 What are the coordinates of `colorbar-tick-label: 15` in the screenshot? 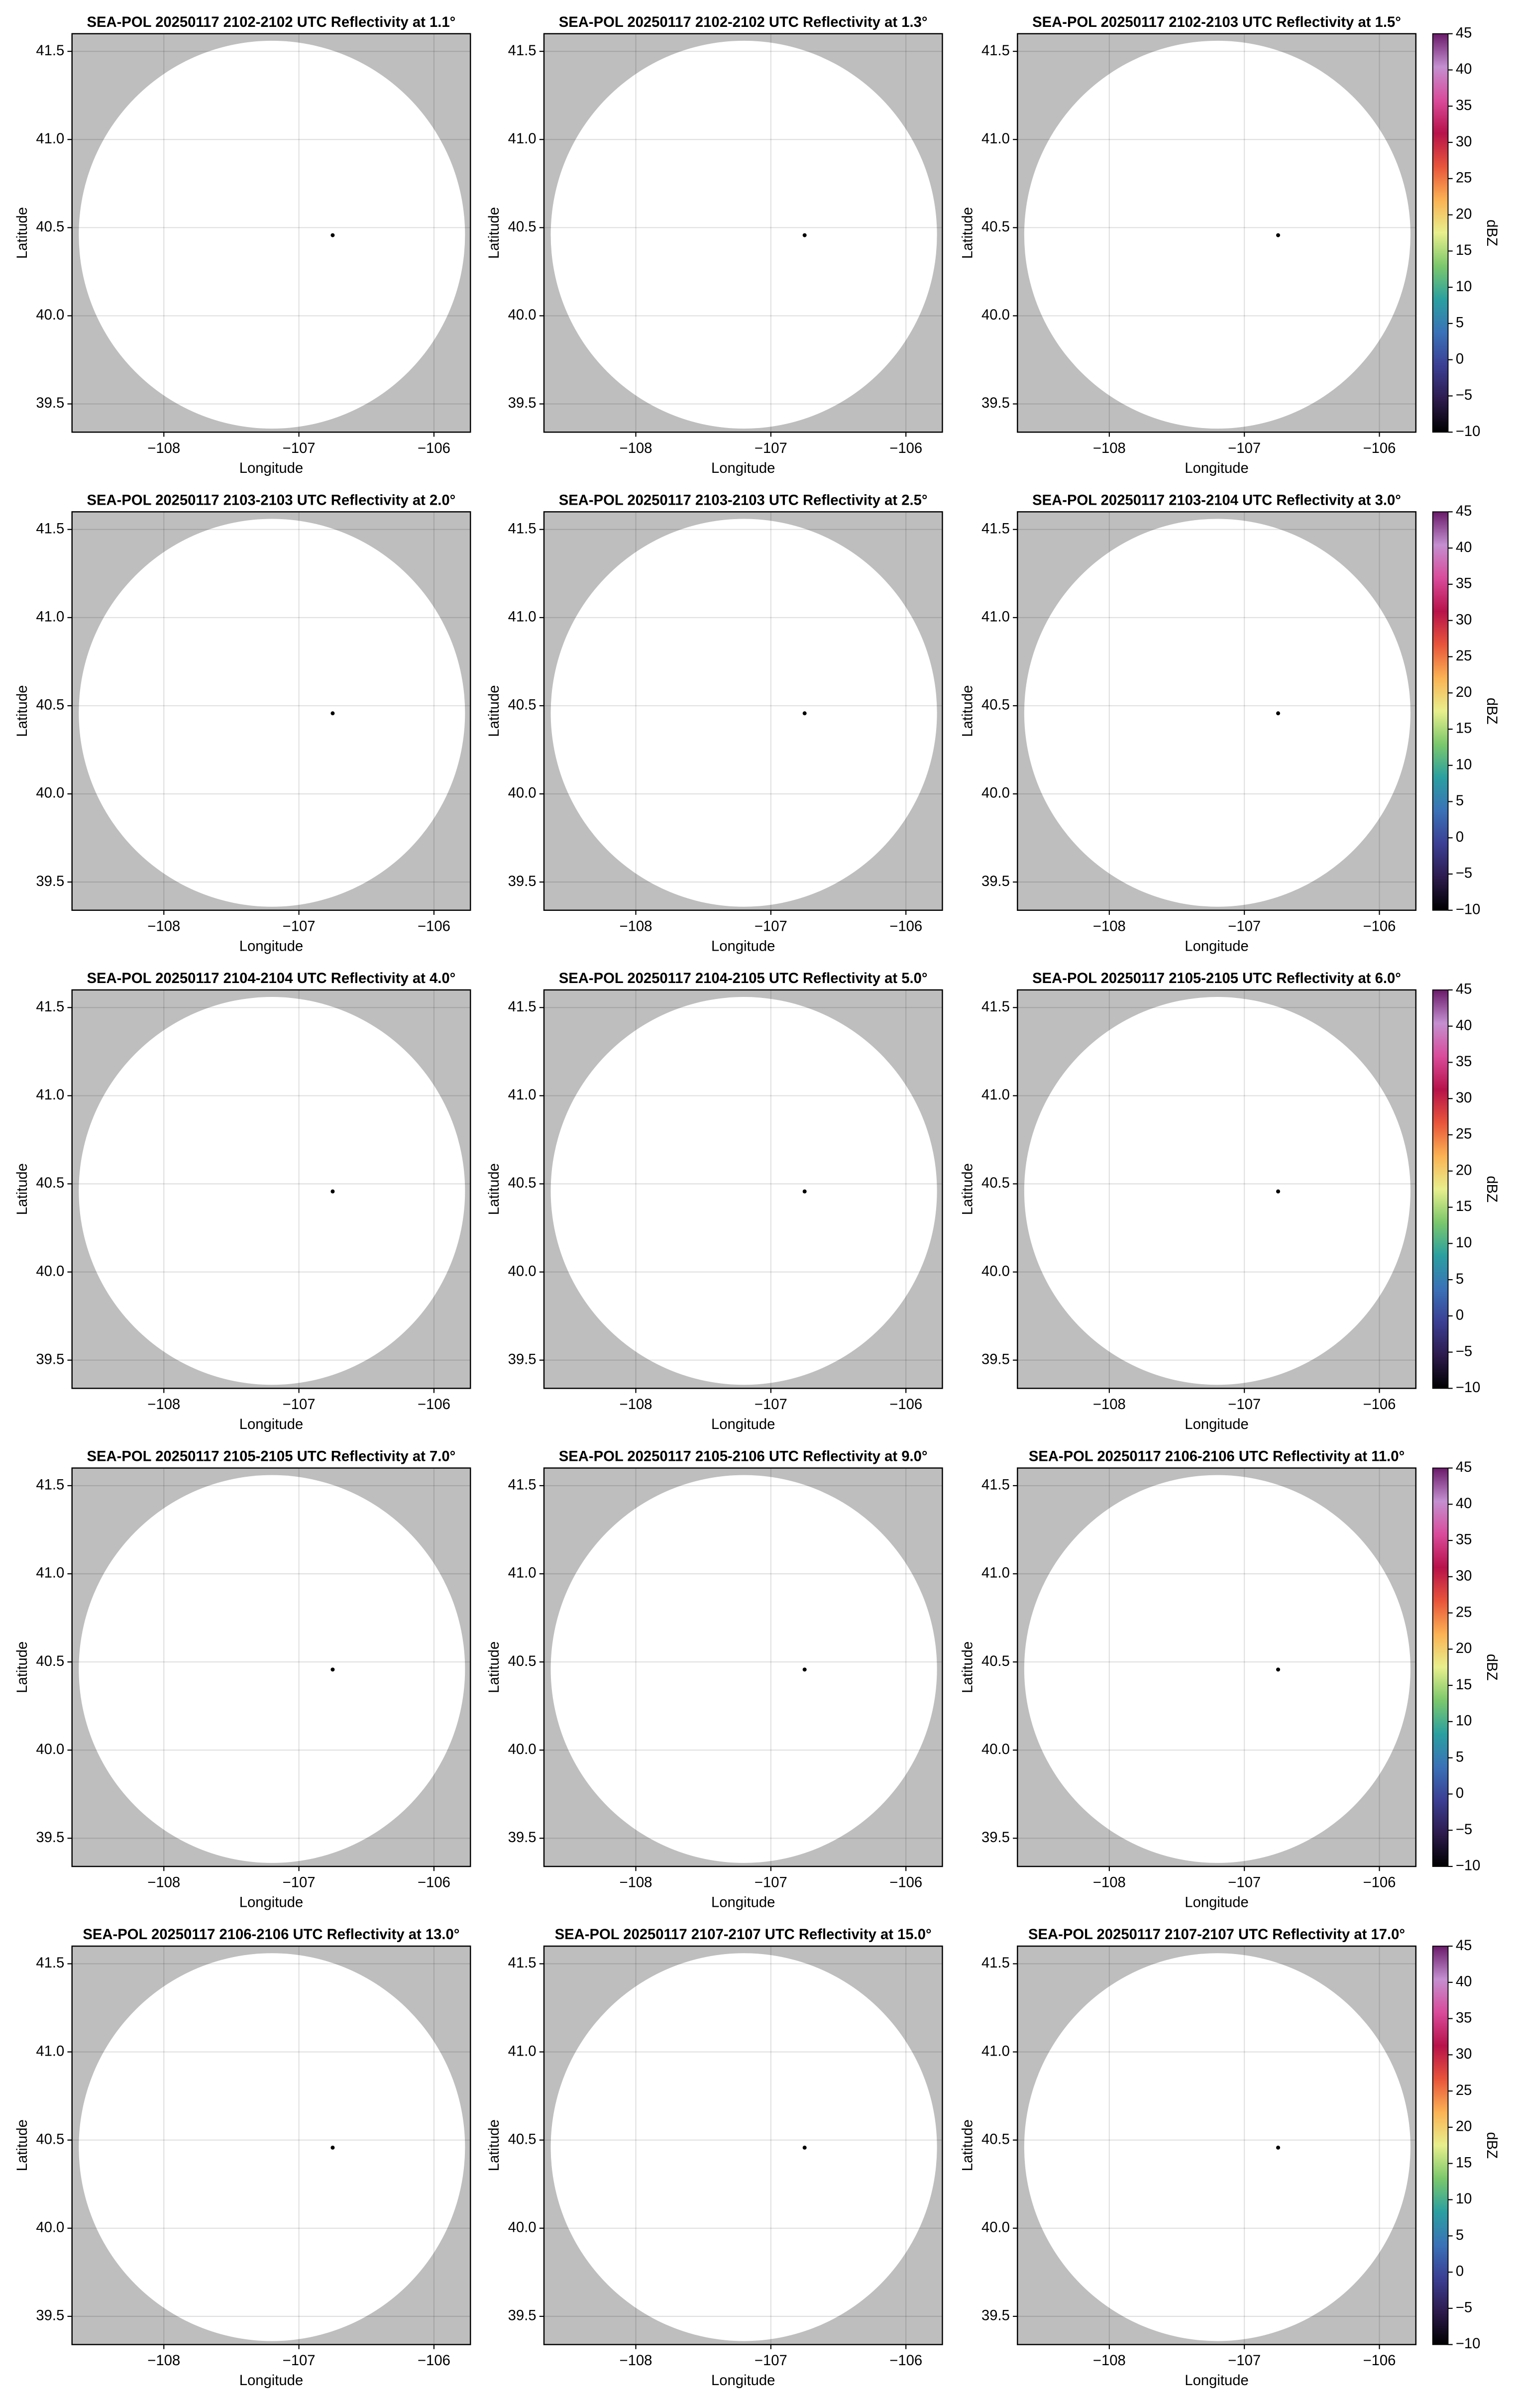 It's located at (1464, 250).